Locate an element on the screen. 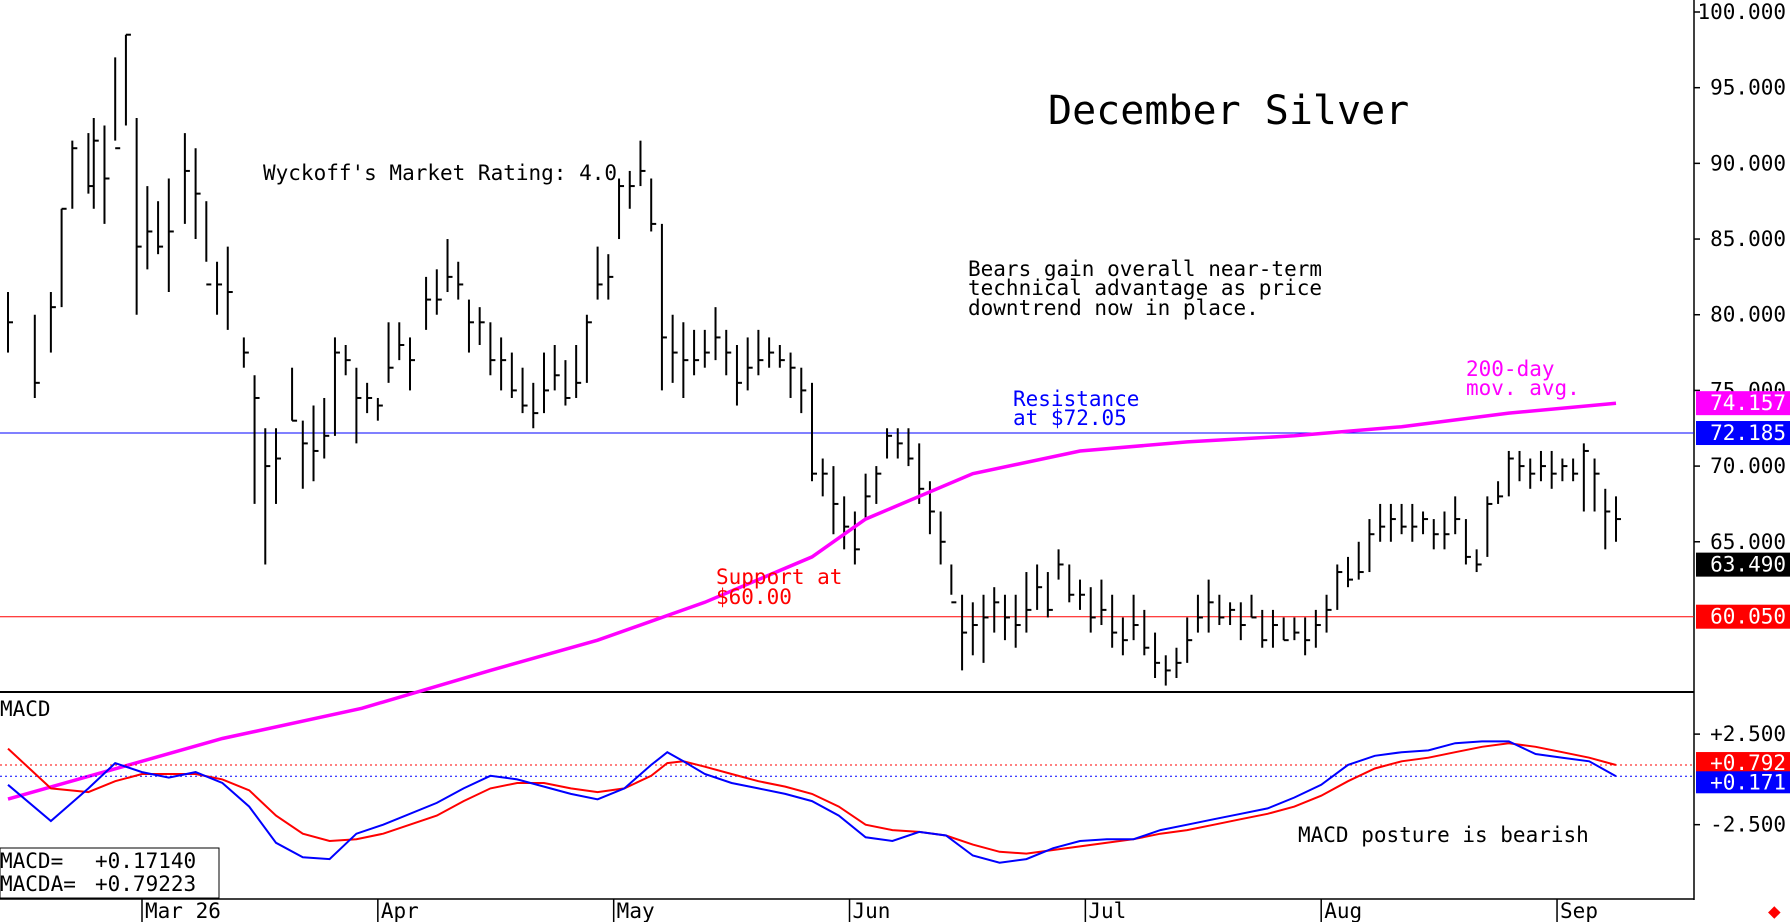  last-price-tag-label: 63.490 is located at coordinates (1748, 565).